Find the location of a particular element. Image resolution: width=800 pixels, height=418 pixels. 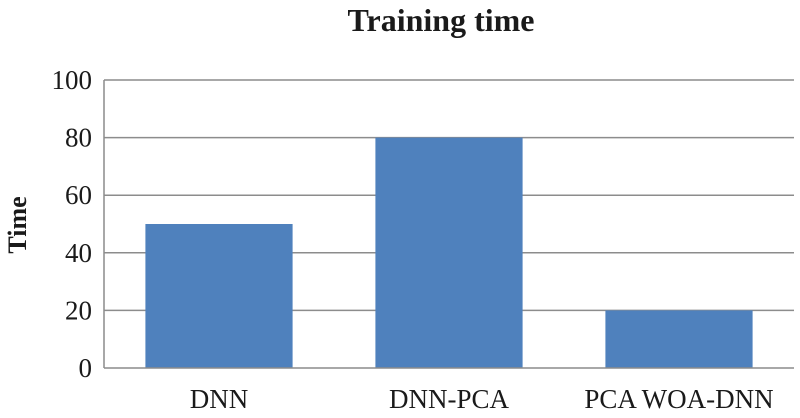

bar-pca-woa-dnn is located at coordinates (679, 339).